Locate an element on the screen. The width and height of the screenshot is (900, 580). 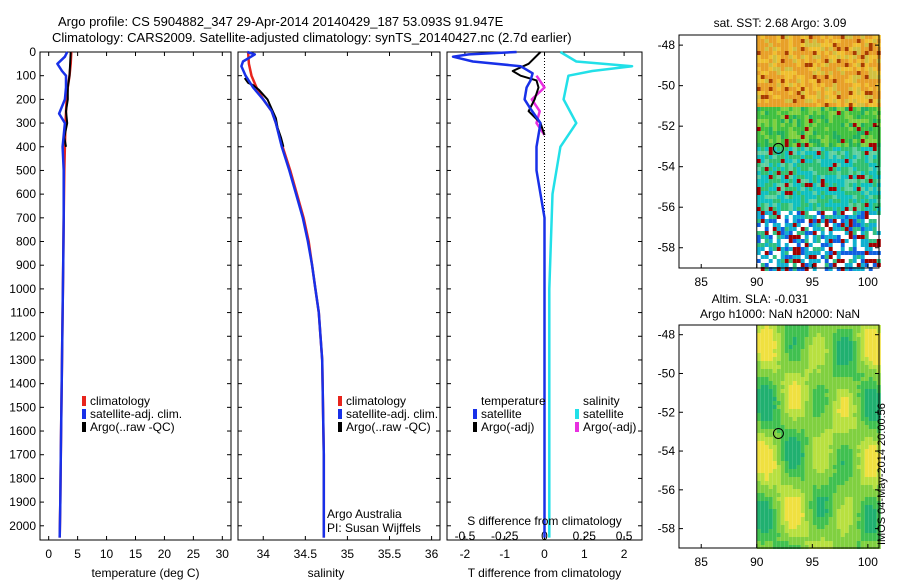
sst-map-ytick-label: -52 is located at coordinates (667, 126).